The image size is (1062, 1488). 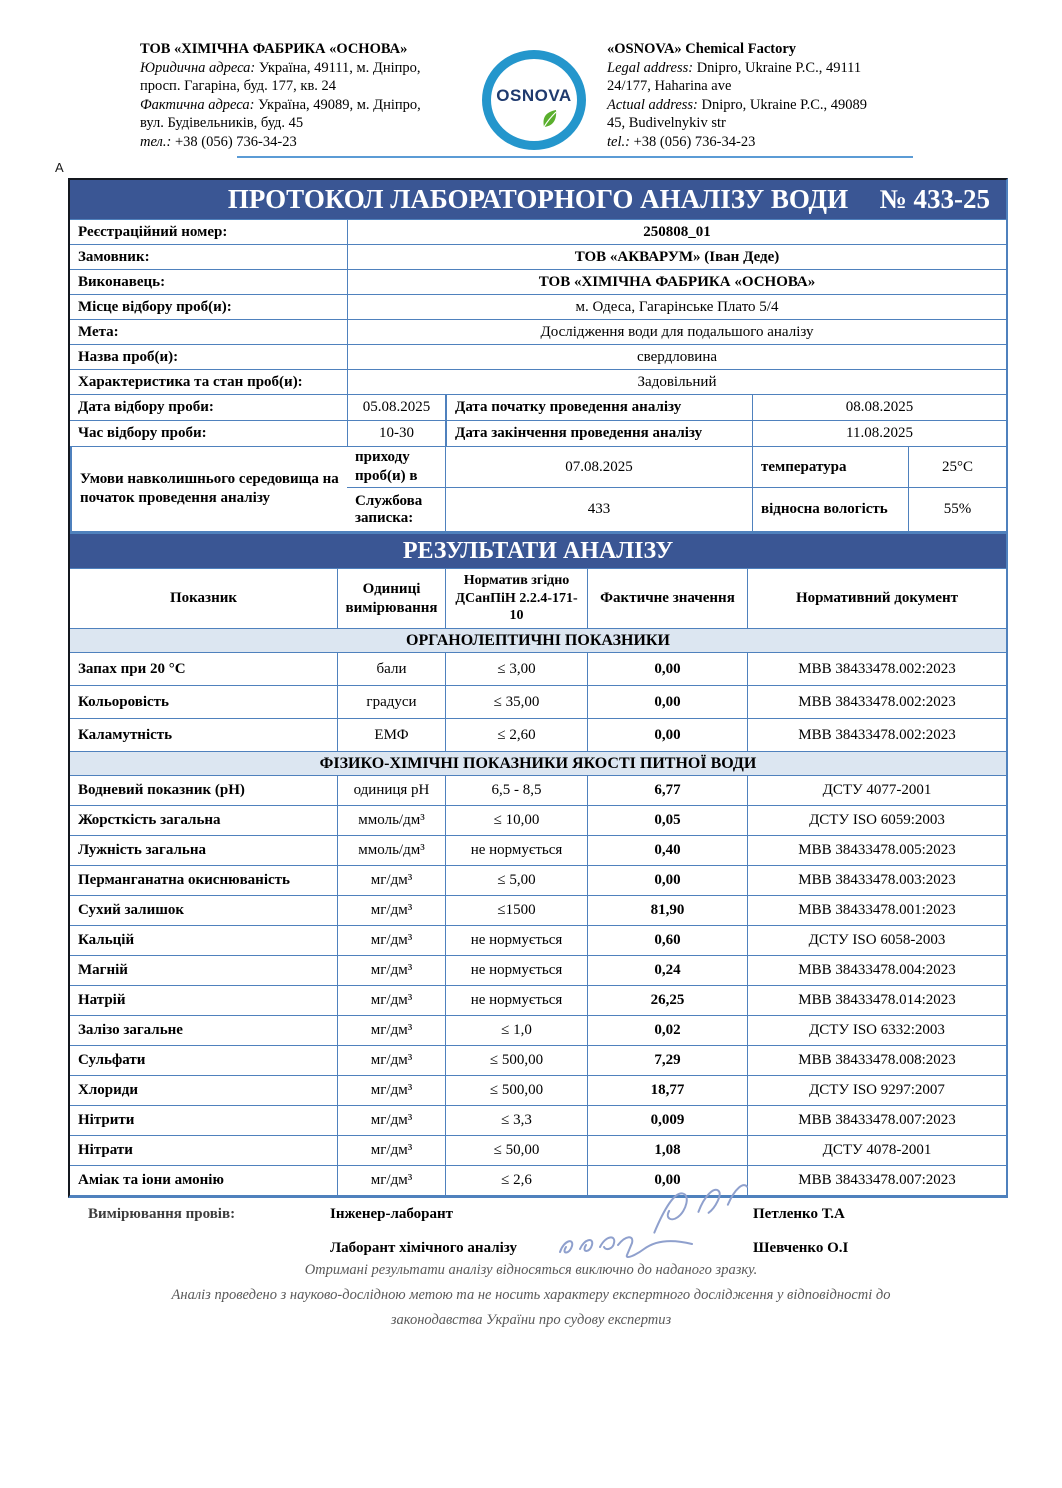 I want to click on info-label: Дата приходу проб(и) в лабораторію:, so click(x=396, y=466).